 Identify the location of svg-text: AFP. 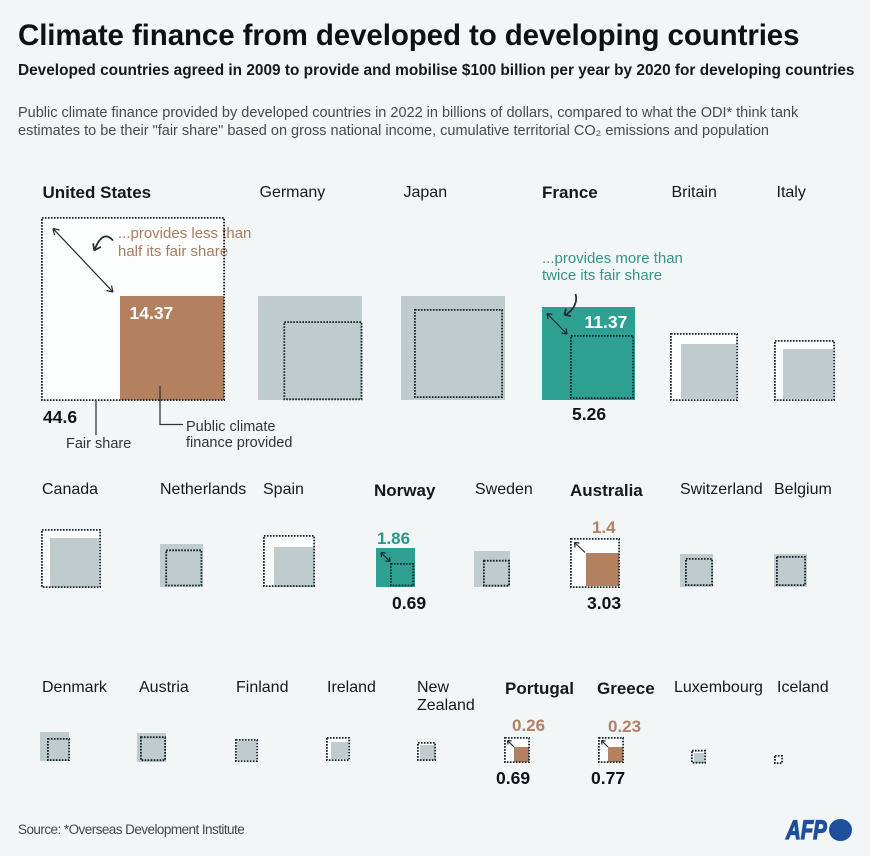
(806, 830).